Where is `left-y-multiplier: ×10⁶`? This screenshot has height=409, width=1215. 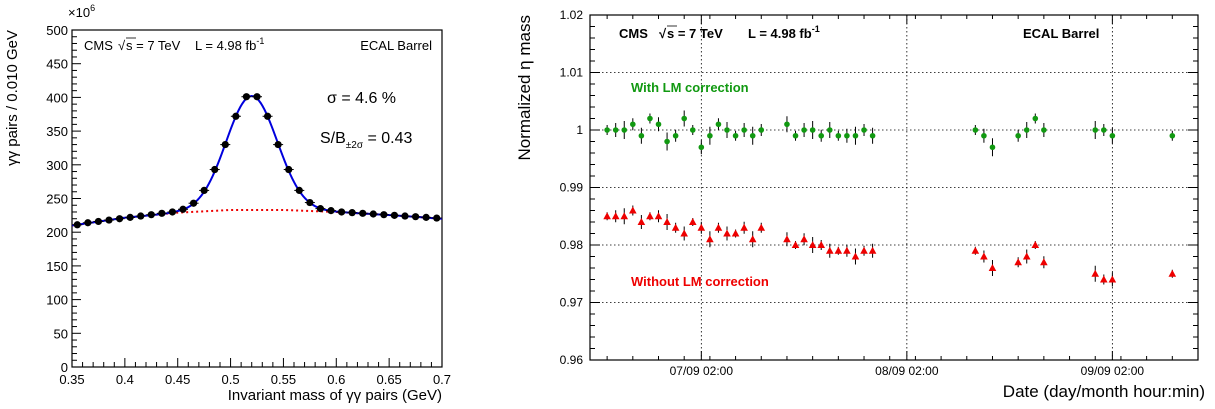 left-y-multiplier: ×10⁶ is located at coordinates (81, 11).